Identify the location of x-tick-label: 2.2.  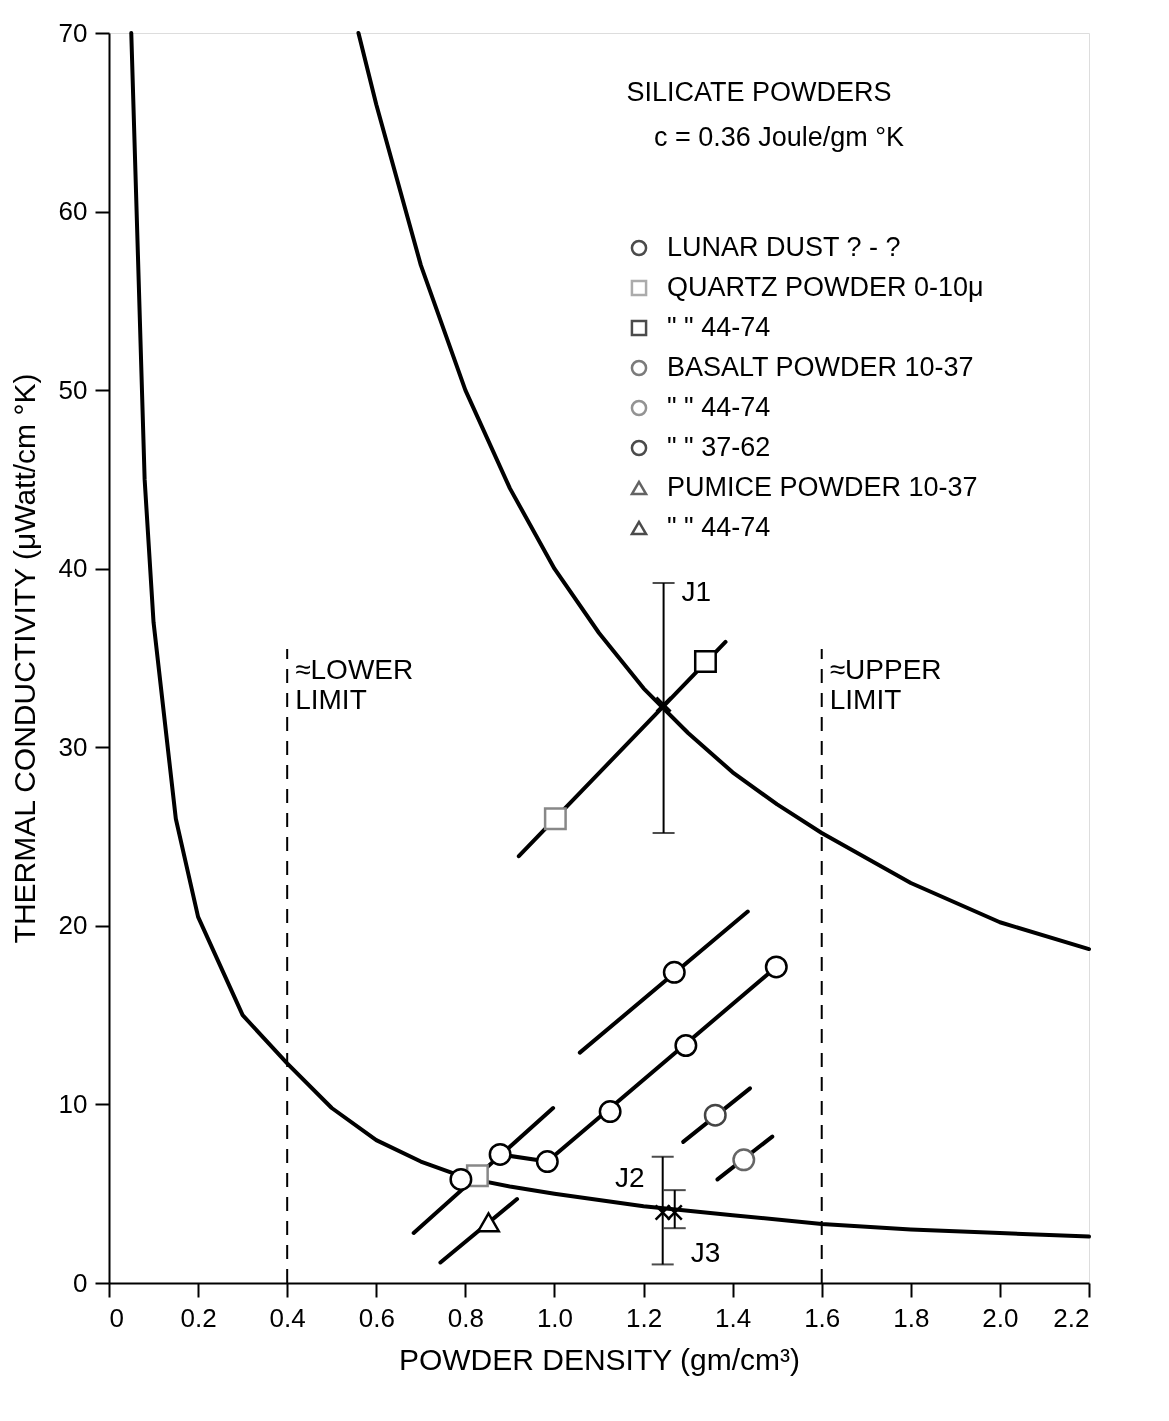
(1071, 1317).